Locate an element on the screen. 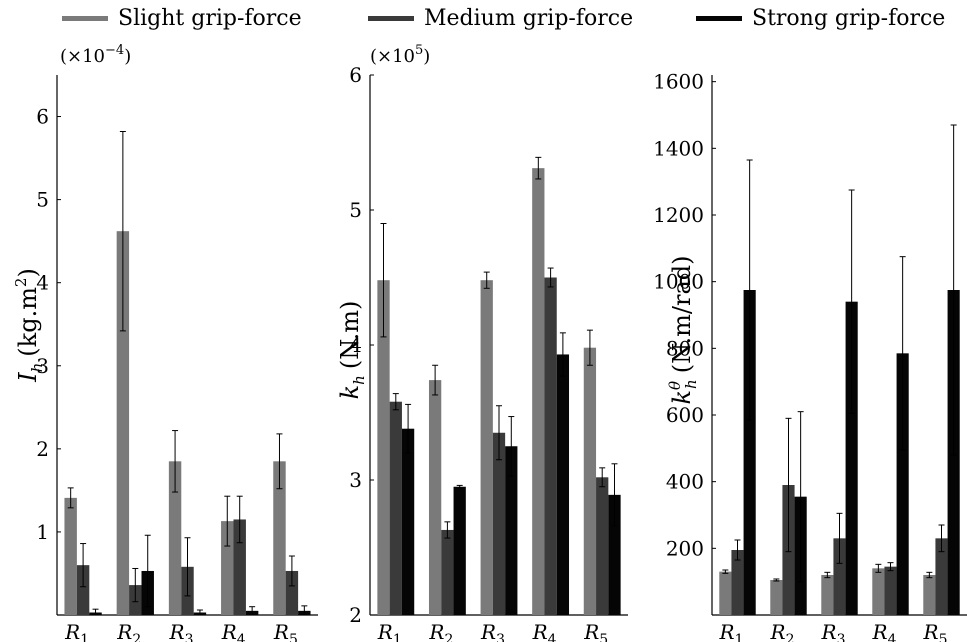 This screenshot has height=642, width=967. legend-swatch-strong is located at coordinates (719, 18).